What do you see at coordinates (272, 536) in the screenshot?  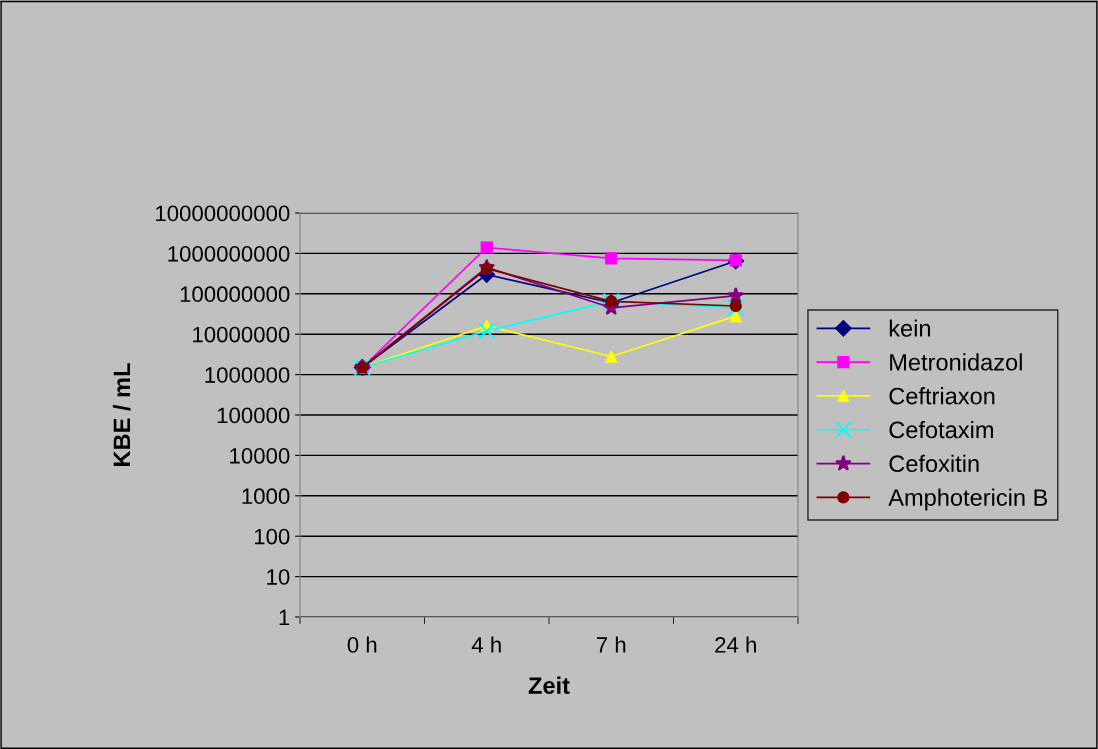 I see `y-tick-label: 100` at bounding box center [272, 536].